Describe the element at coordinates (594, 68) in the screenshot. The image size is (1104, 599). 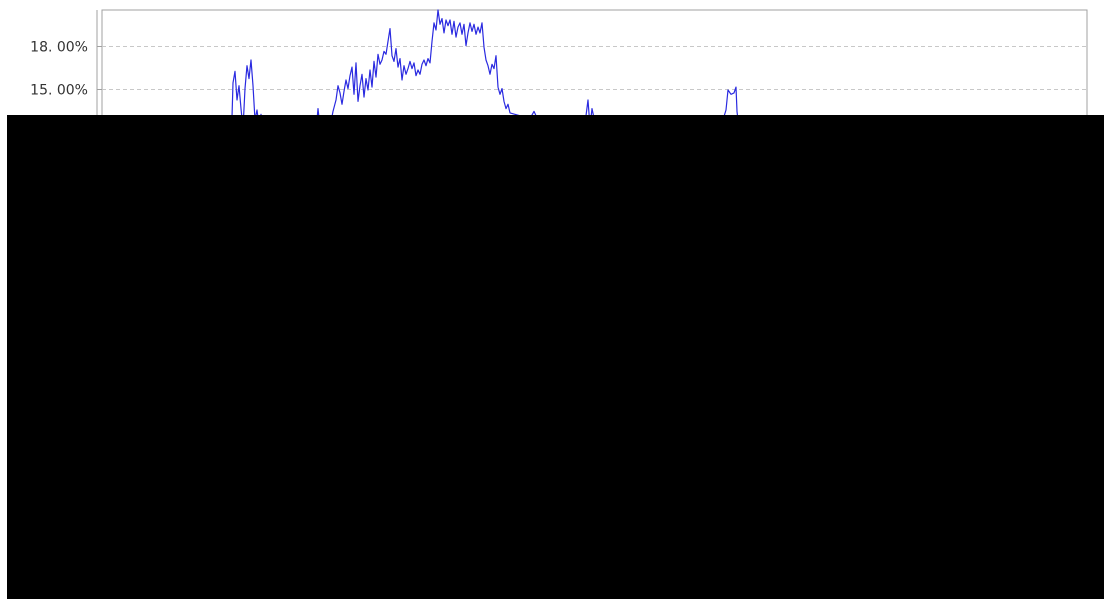
I see `gridlines` at that location.